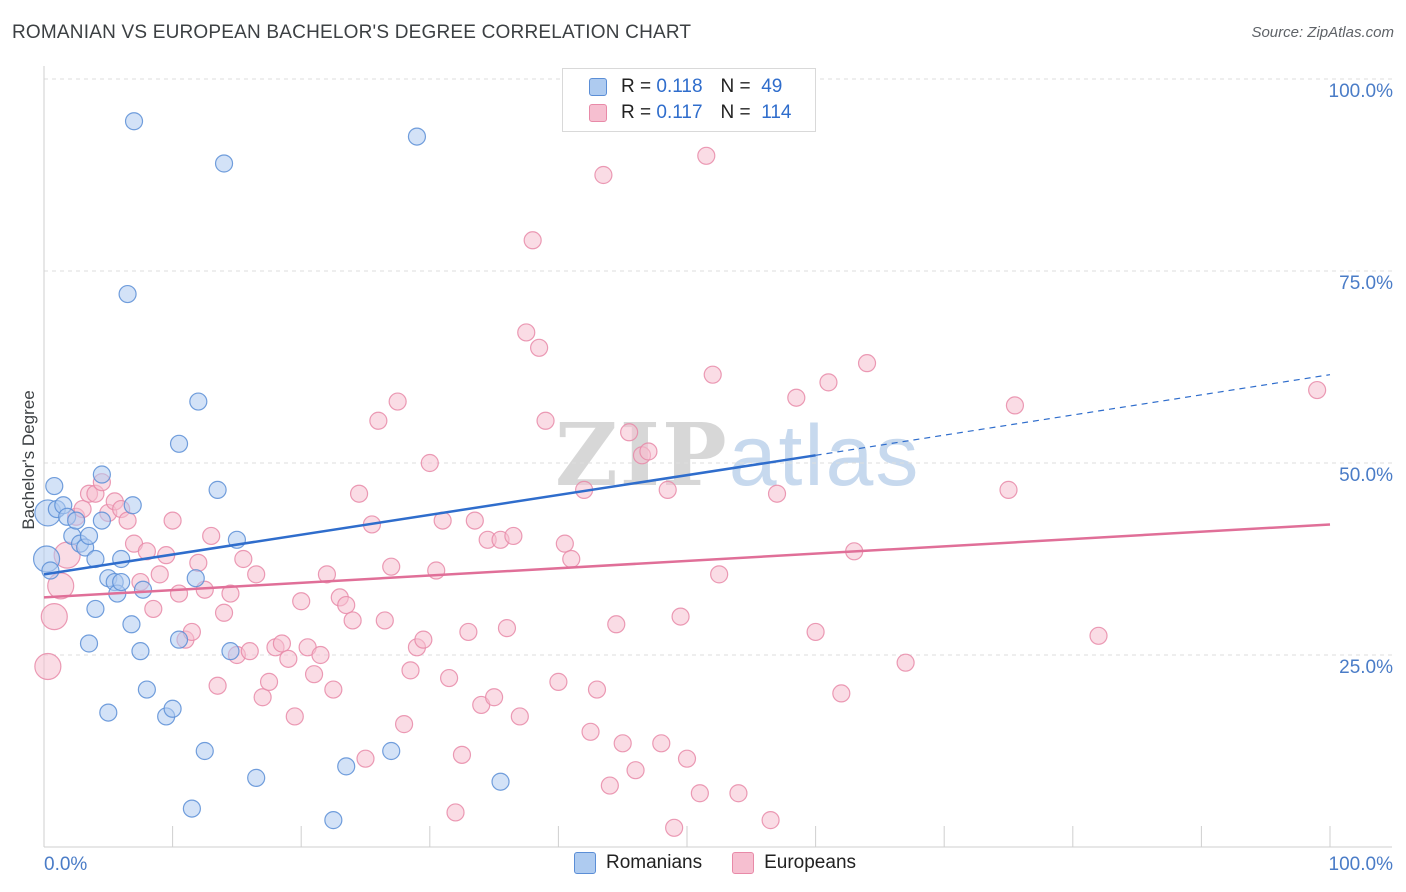  I want to click on legend-label-romanians: Romanians, so click(654, 862).